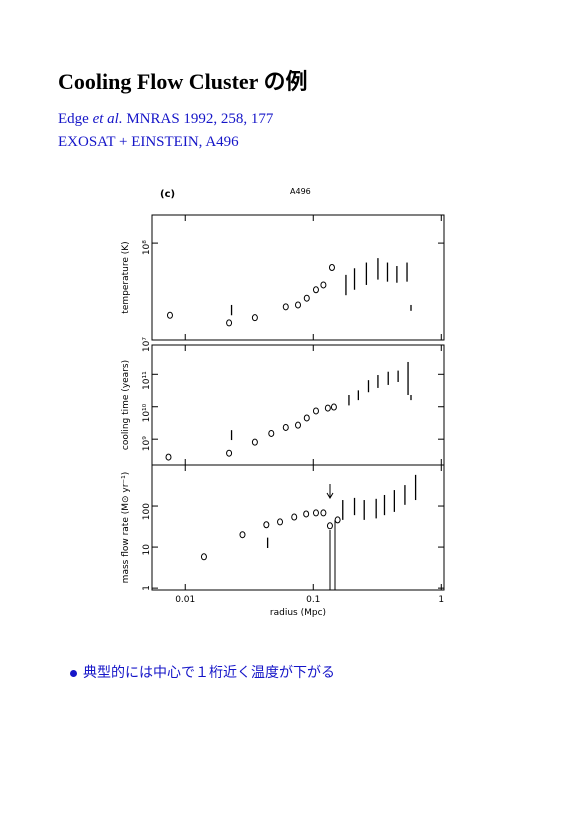 Image resolution: width=579 pixels, height=819 pixels. Describe the element at coordinates (167, 194) in the screenshot. I see `panel-label: (c)` at that location.